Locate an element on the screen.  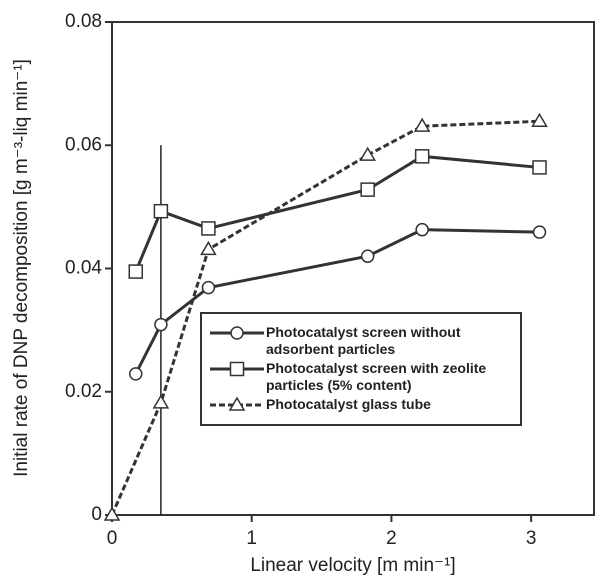
y-tick-label: 0.04 is located at coordinates (83, 268).